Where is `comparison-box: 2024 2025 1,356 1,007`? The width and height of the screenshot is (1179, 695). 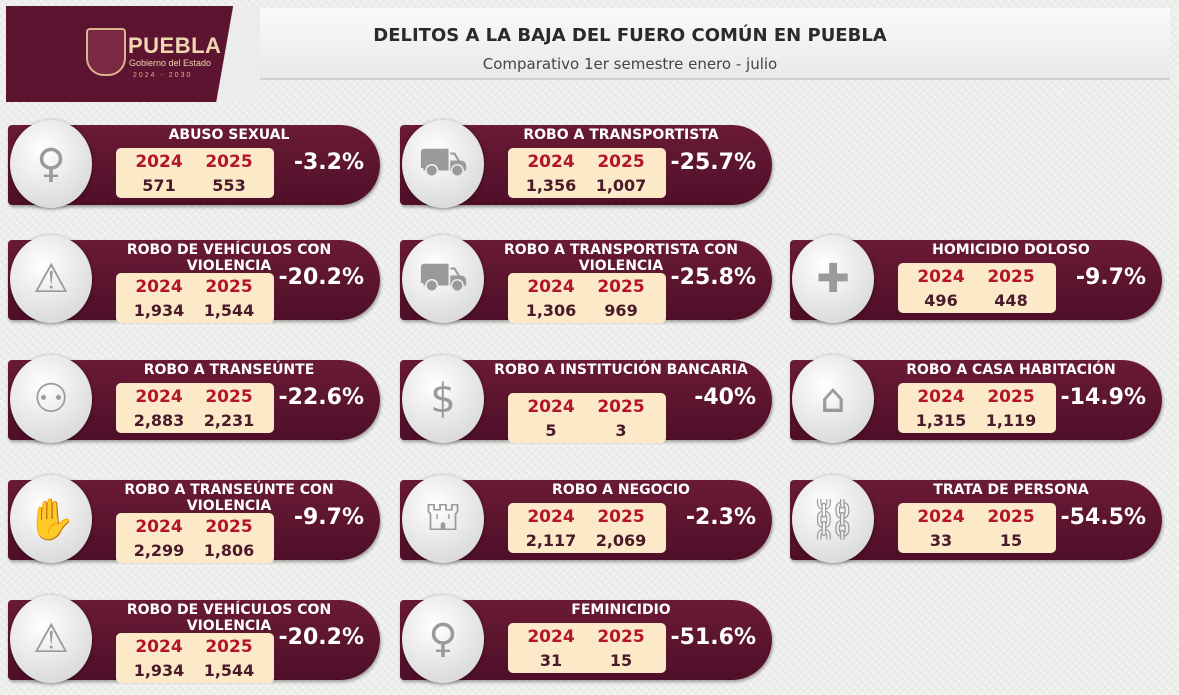 comparison-box: 2024 2025 1,356 1,007 is located at coordinates (587, 173).